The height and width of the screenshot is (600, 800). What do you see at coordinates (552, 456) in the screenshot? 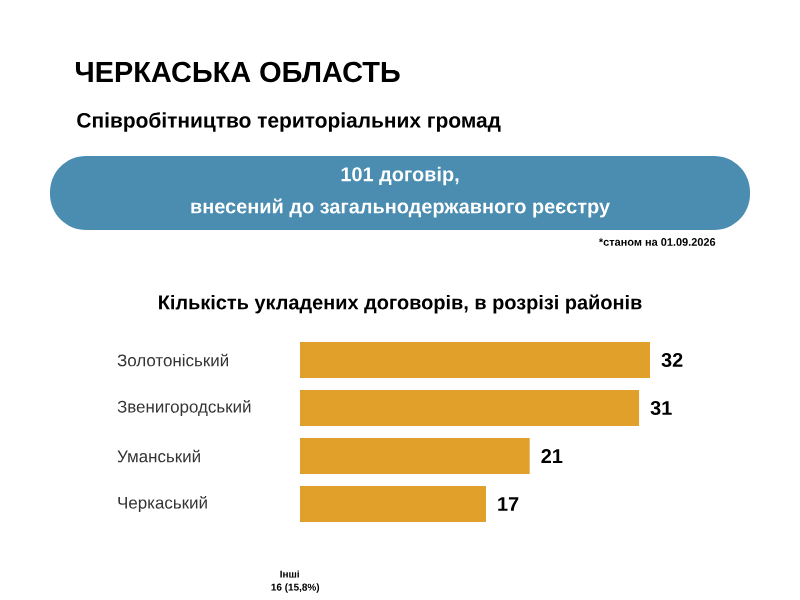
I see `data-label: 21` at bounding box center [552, 456].